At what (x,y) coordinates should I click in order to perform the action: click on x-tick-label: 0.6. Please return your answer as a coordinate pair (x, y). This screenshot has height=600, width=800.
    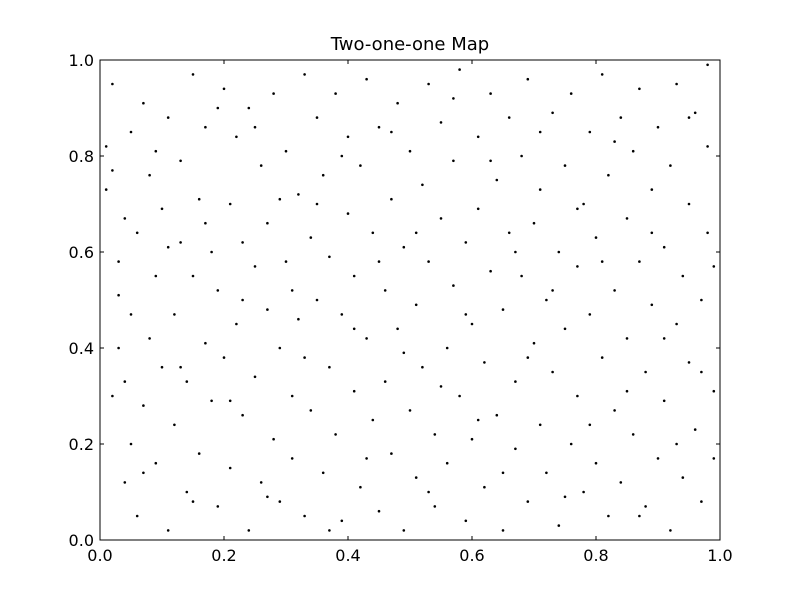
    Looking at the image, I should click on (471, 555).